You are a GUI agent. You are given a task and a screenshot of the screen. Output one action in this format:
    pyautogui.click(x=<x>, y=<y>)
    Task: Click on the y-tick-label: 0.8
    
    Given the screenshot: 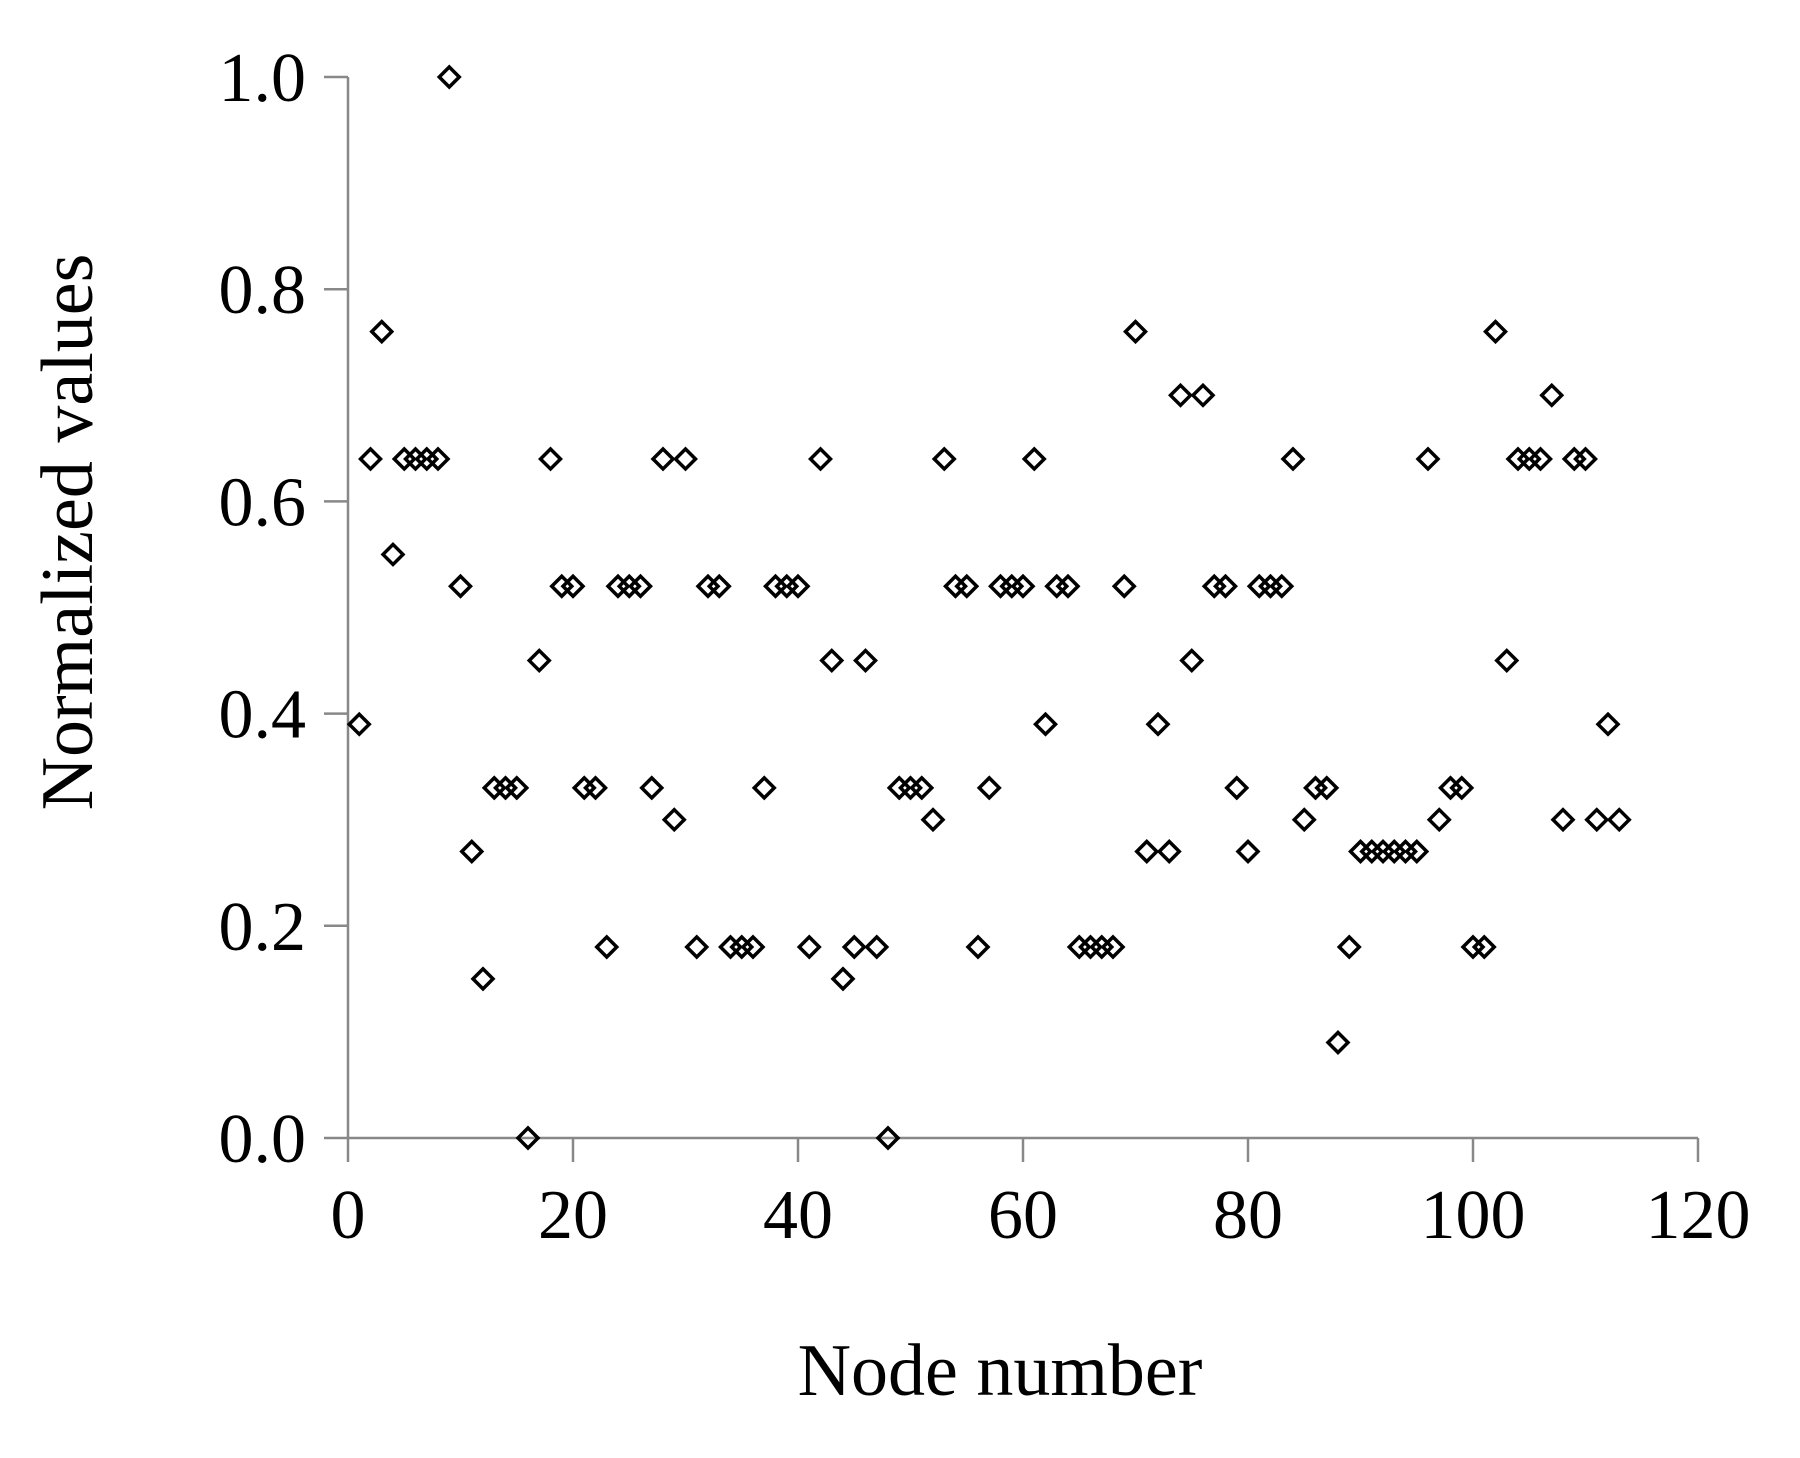 What is the action you would take?
    pyautogui.click(x=263, y=290)
    